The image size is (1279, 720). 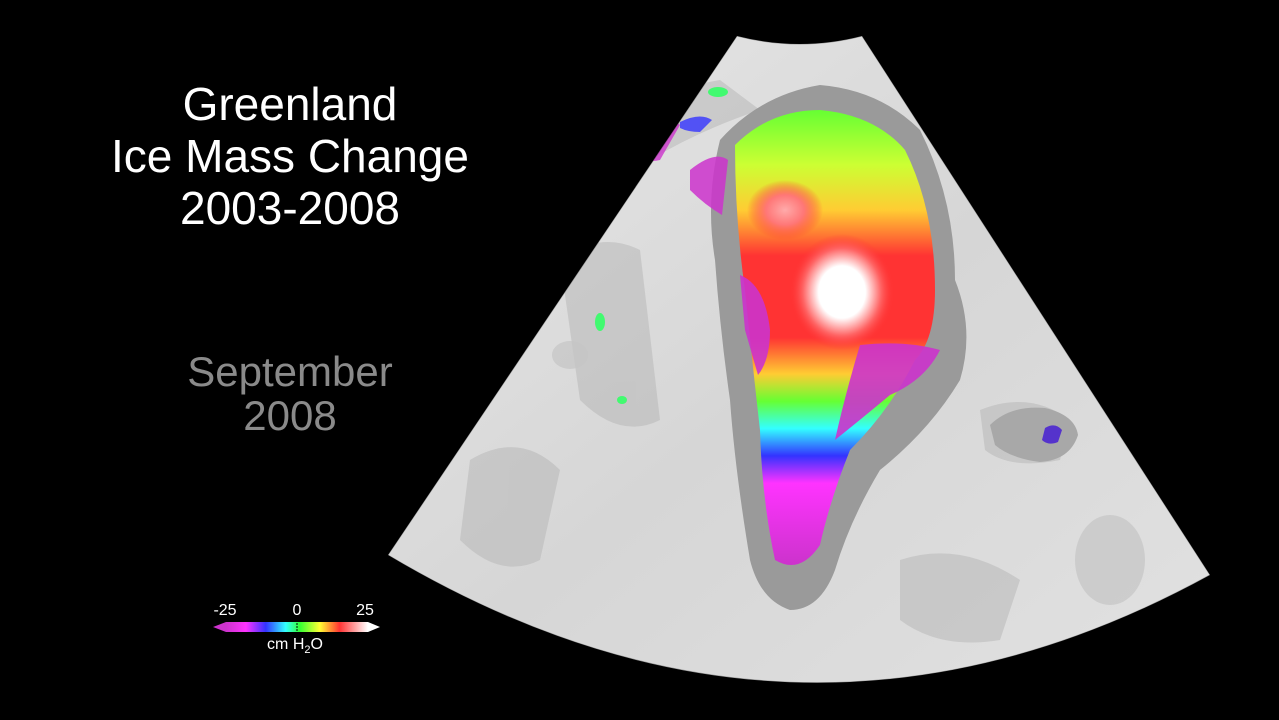 I want to click on legend-mid-label: 0, so click(x=297, y=610).